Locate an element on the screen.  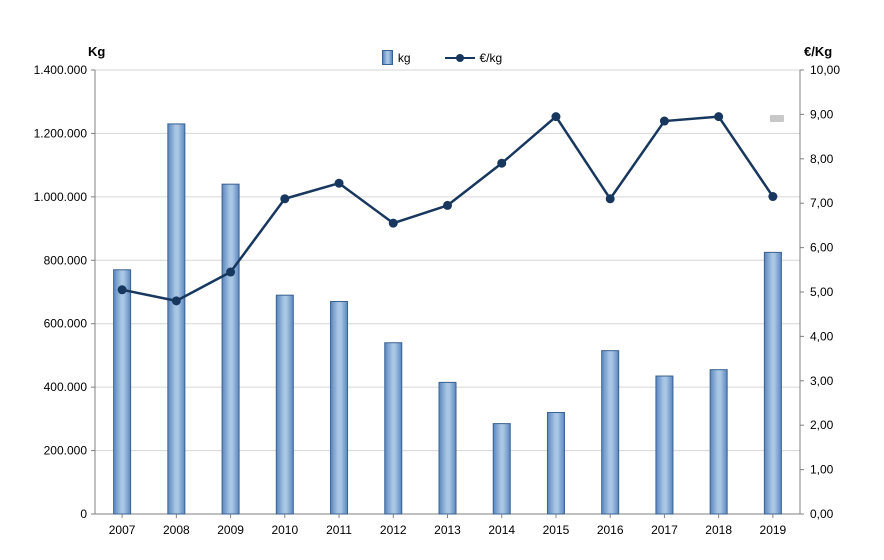
bar-2013 is located at coordinates (447, 448).